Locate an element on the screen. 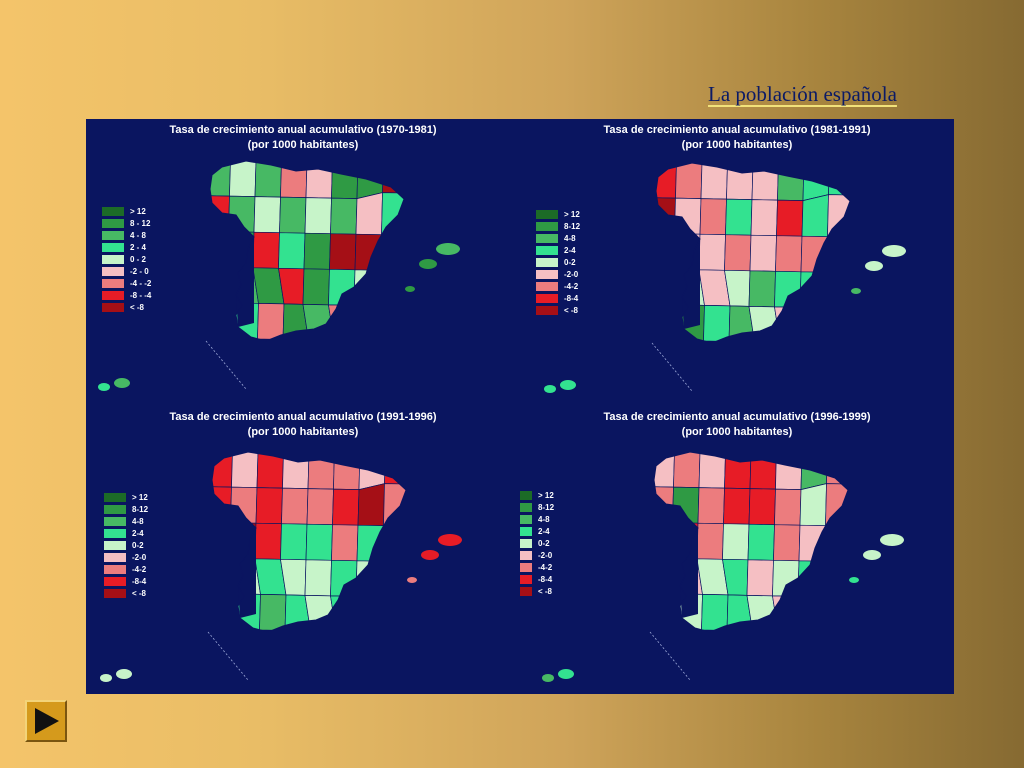 The image size is (1024, 768). legend-item: < -8 is located at coordinates (134, 593).